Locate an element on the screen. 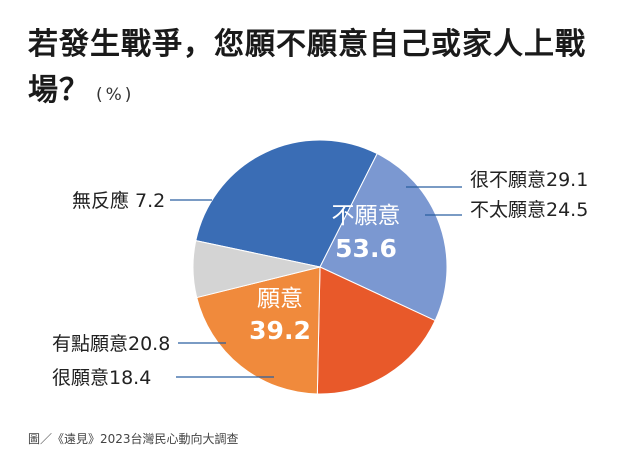  source-note: 圖／《遠見》2023台灣民心動向大調查 is located at coordinates (133, 439).